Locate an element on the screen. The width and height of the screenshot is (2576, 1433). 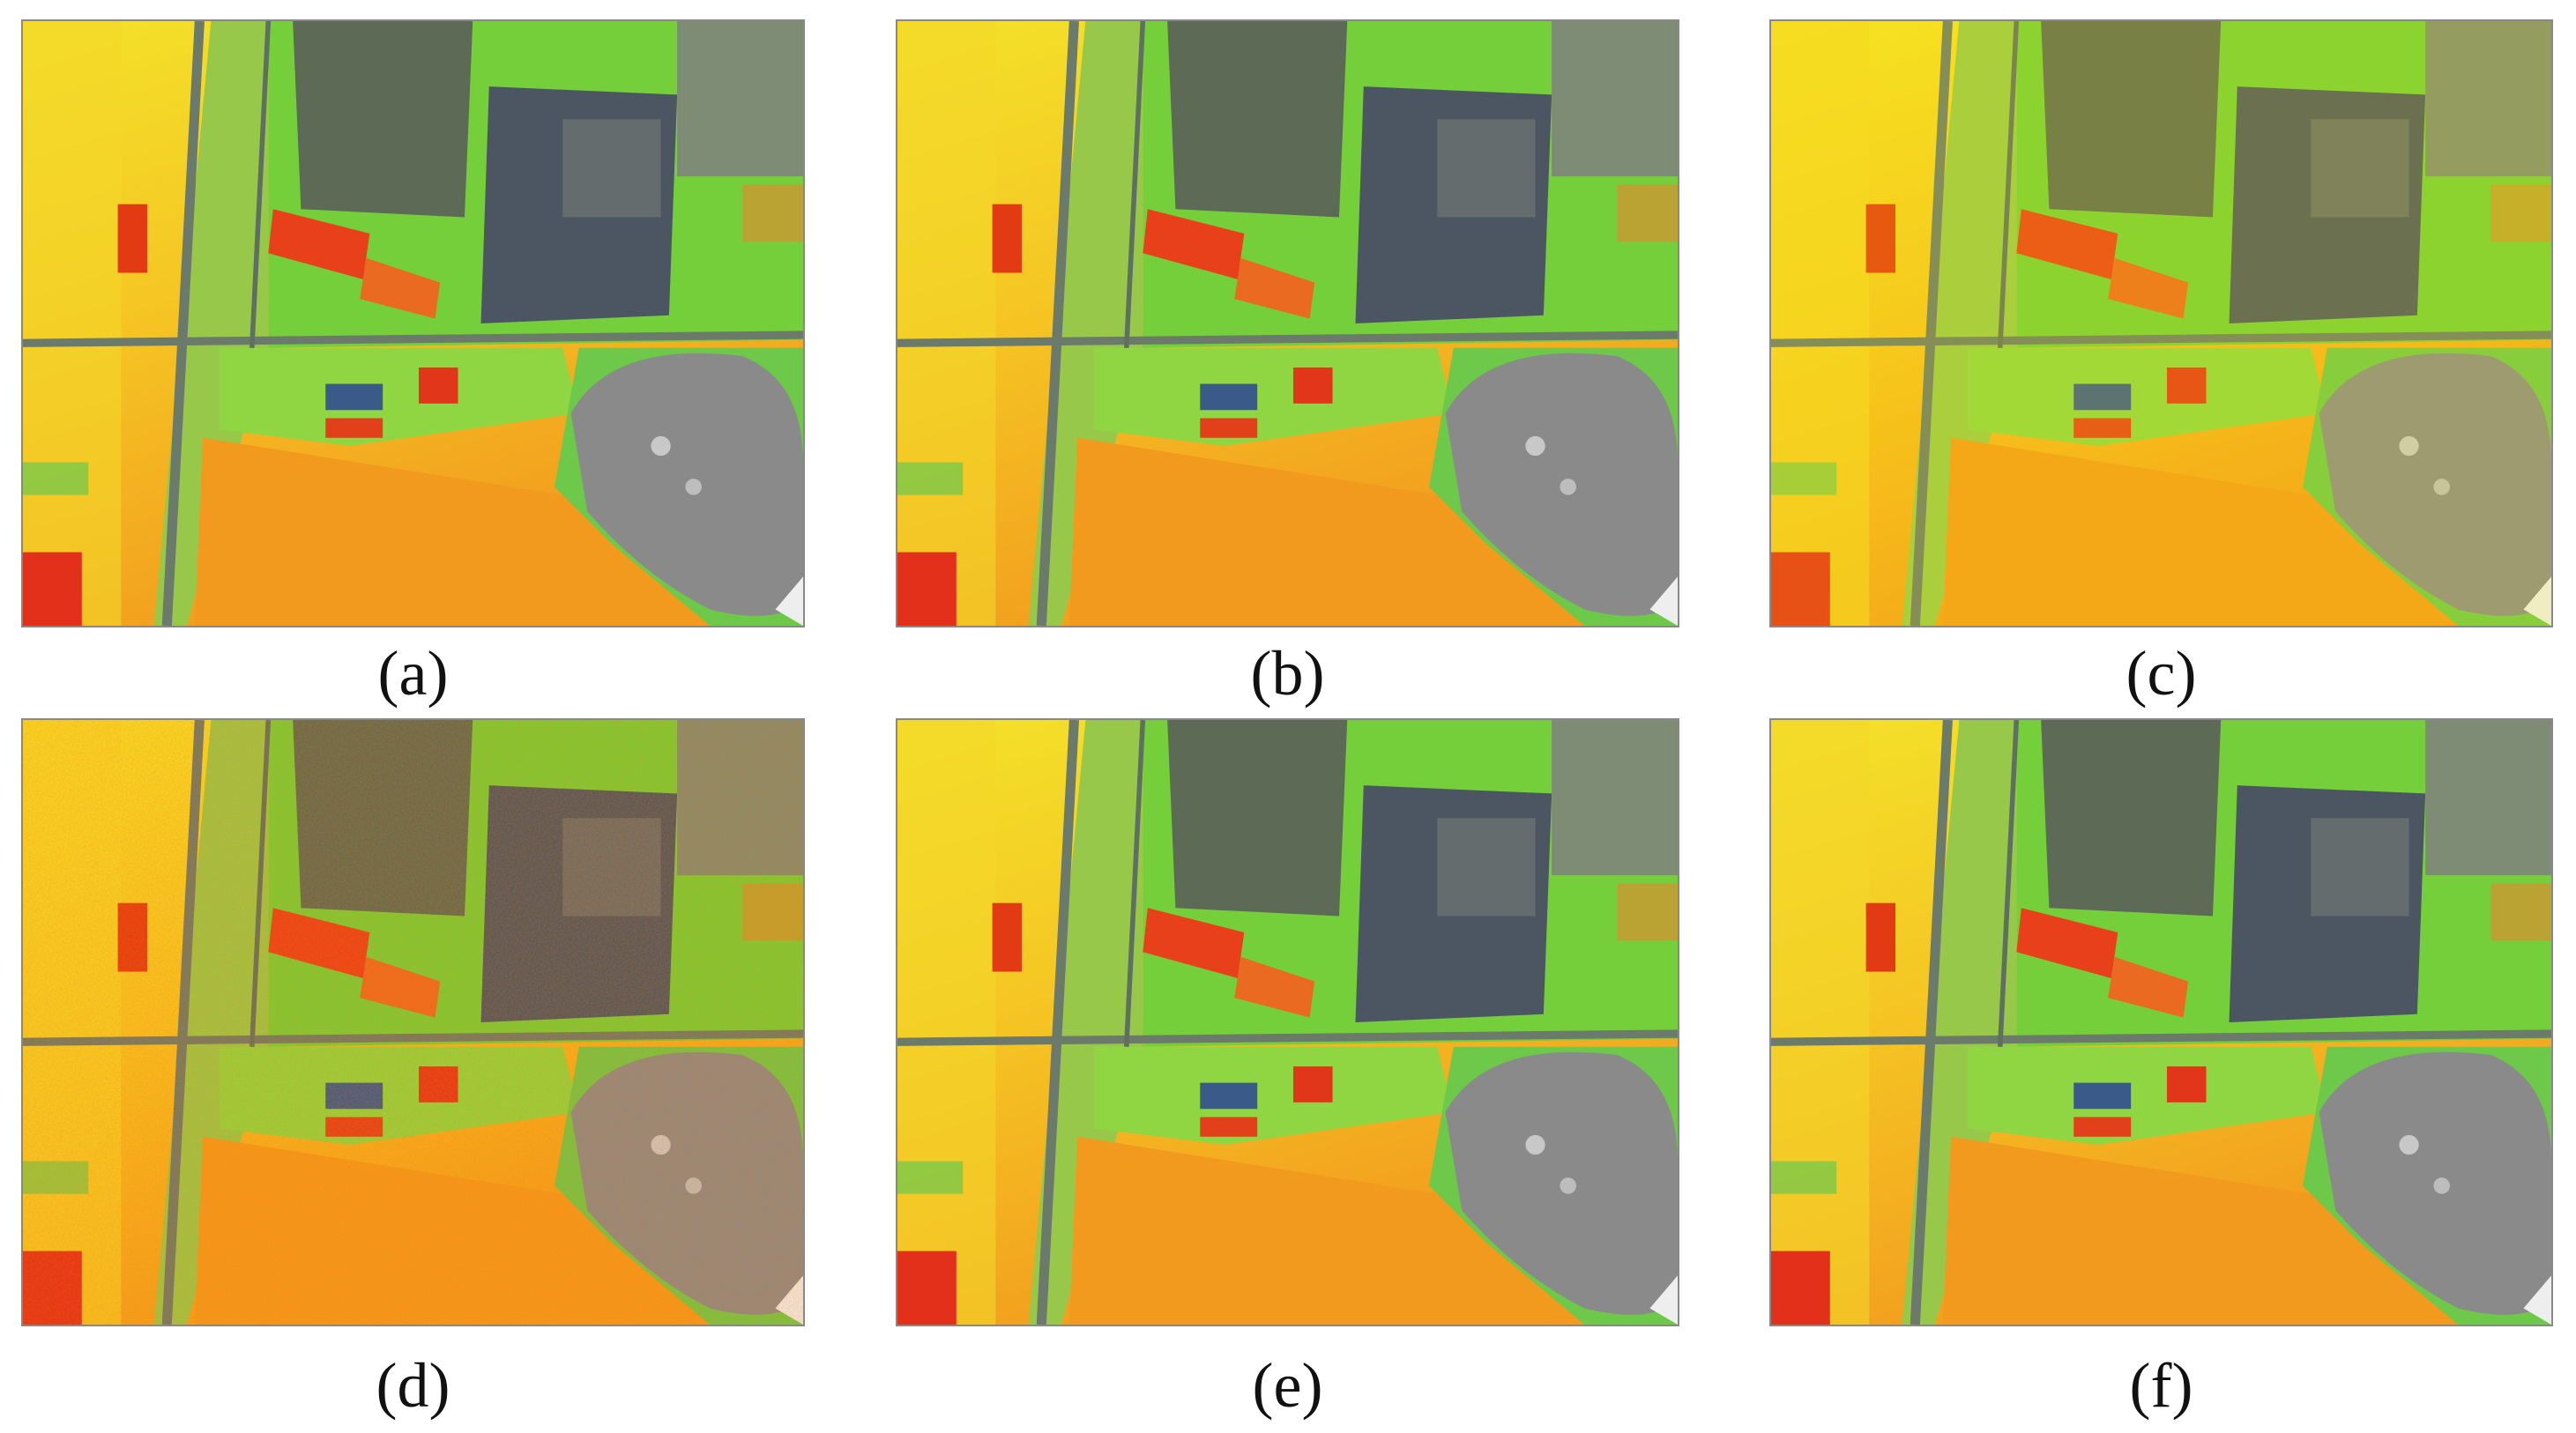
panel-label: (c) is located at coordinates (2162, 673).